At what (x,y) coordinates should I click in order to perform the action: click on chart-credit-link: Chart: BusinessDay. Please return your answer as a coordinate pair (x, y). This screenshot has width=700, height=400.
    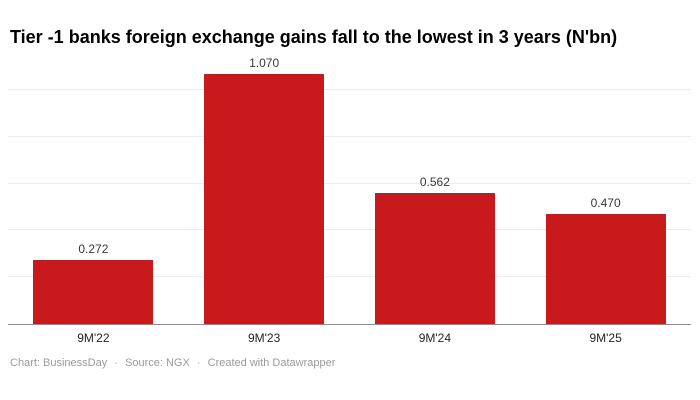
    Looking at the image, I should click on (59, 363).